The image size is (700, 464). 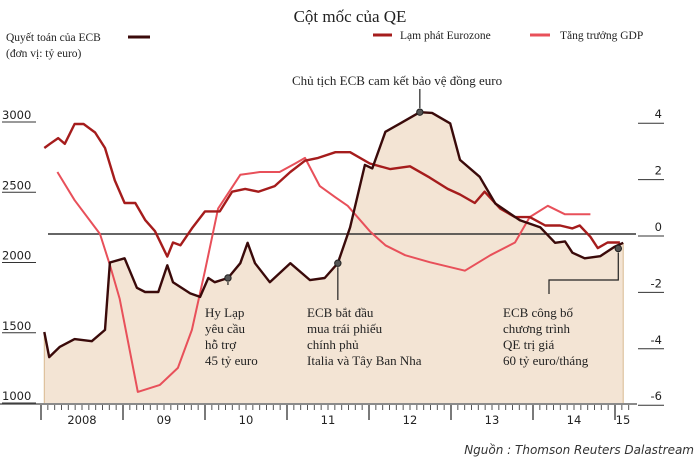 What do you see at coordinates (364, 360) in the screenshot?
I see `annotation-line: Italia và Tây Ban Nha` at bounding box center [364, 360].